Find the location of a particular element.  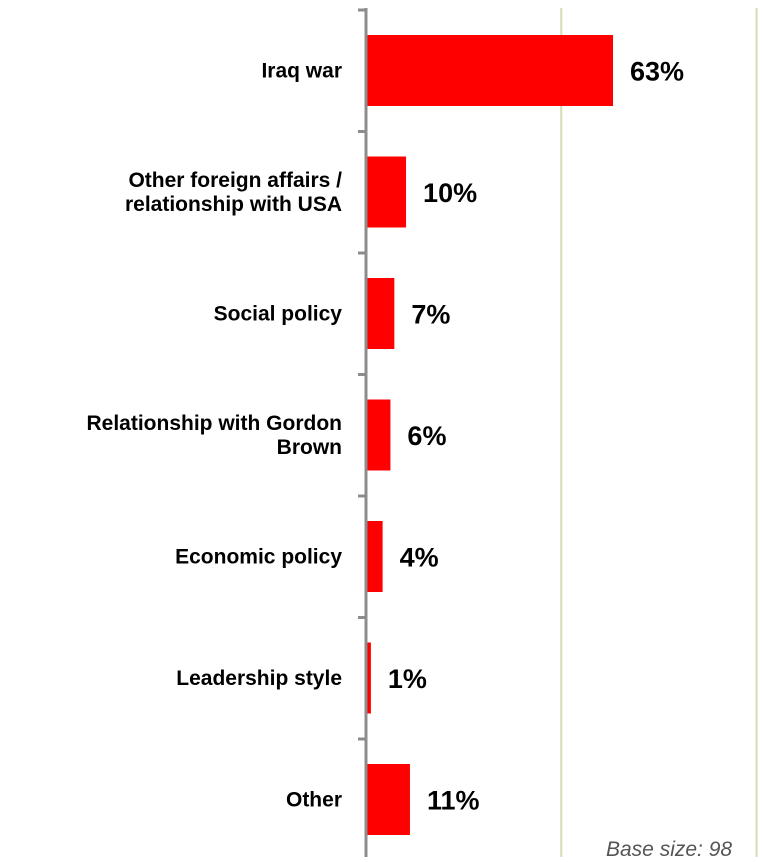

data-label-2: 7% is located at coordinates (430, 315).